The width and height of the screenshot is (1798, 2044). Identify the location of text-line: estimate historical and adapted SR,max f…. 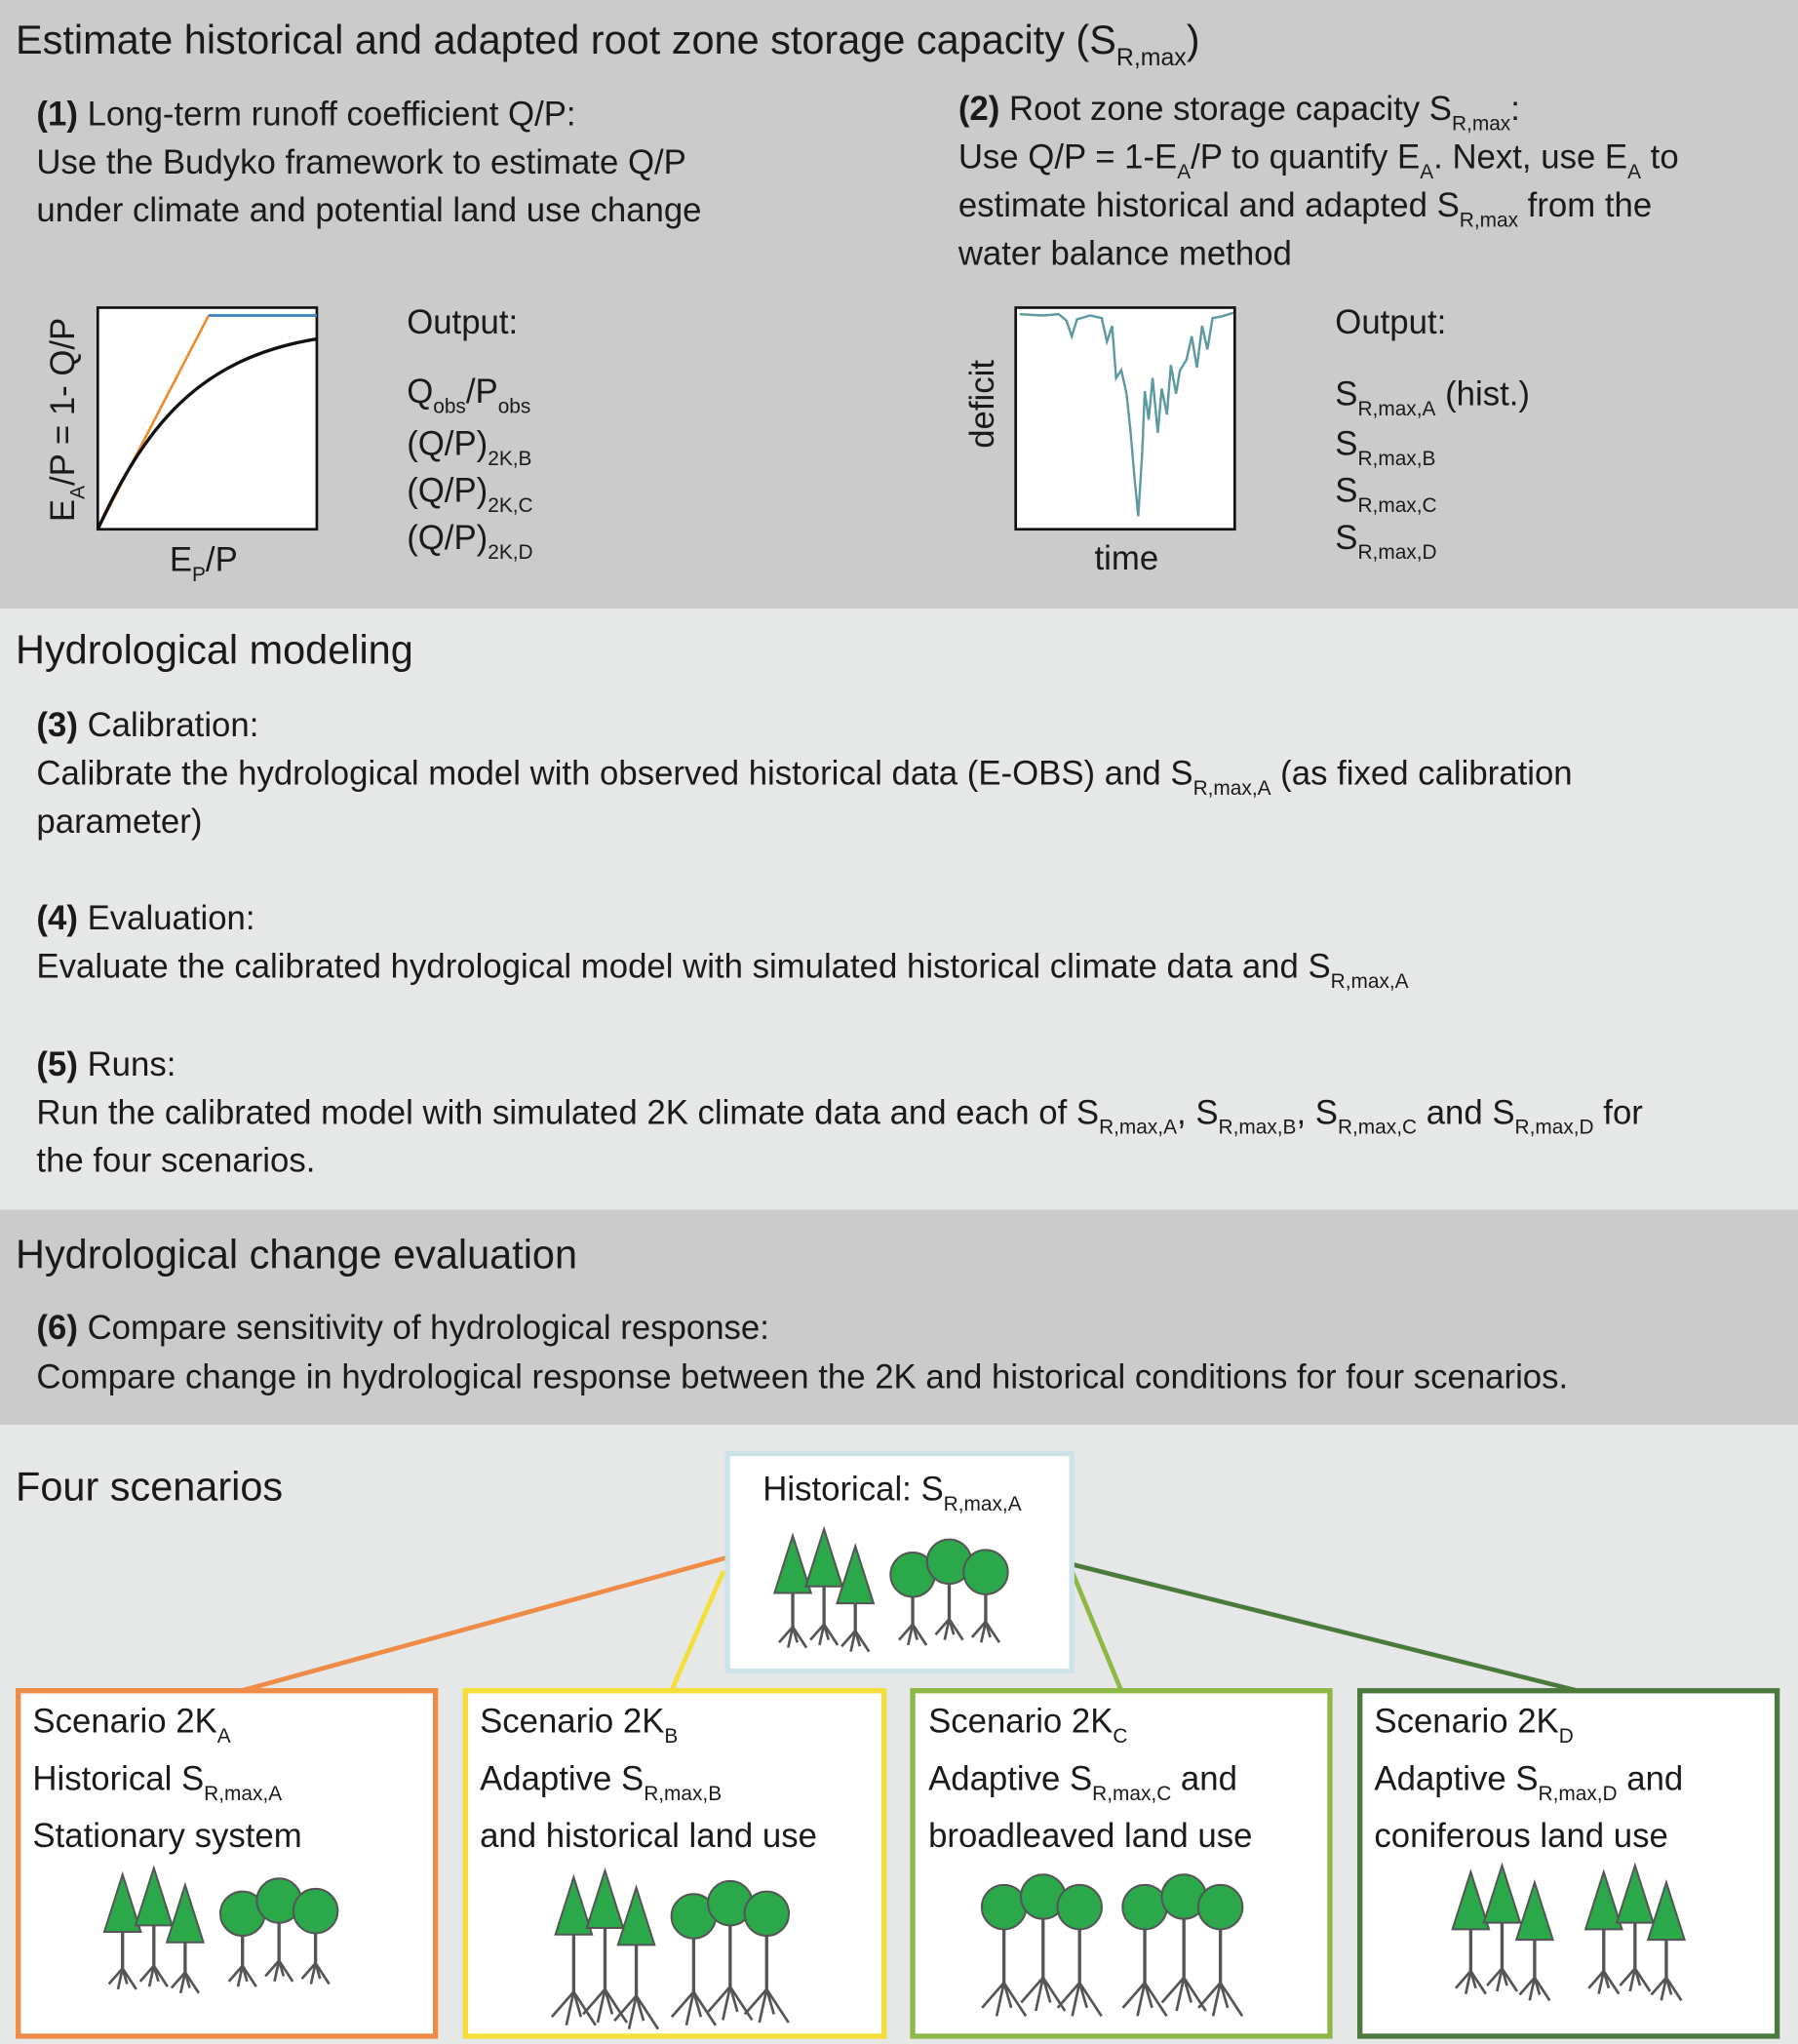
(1305, 209).